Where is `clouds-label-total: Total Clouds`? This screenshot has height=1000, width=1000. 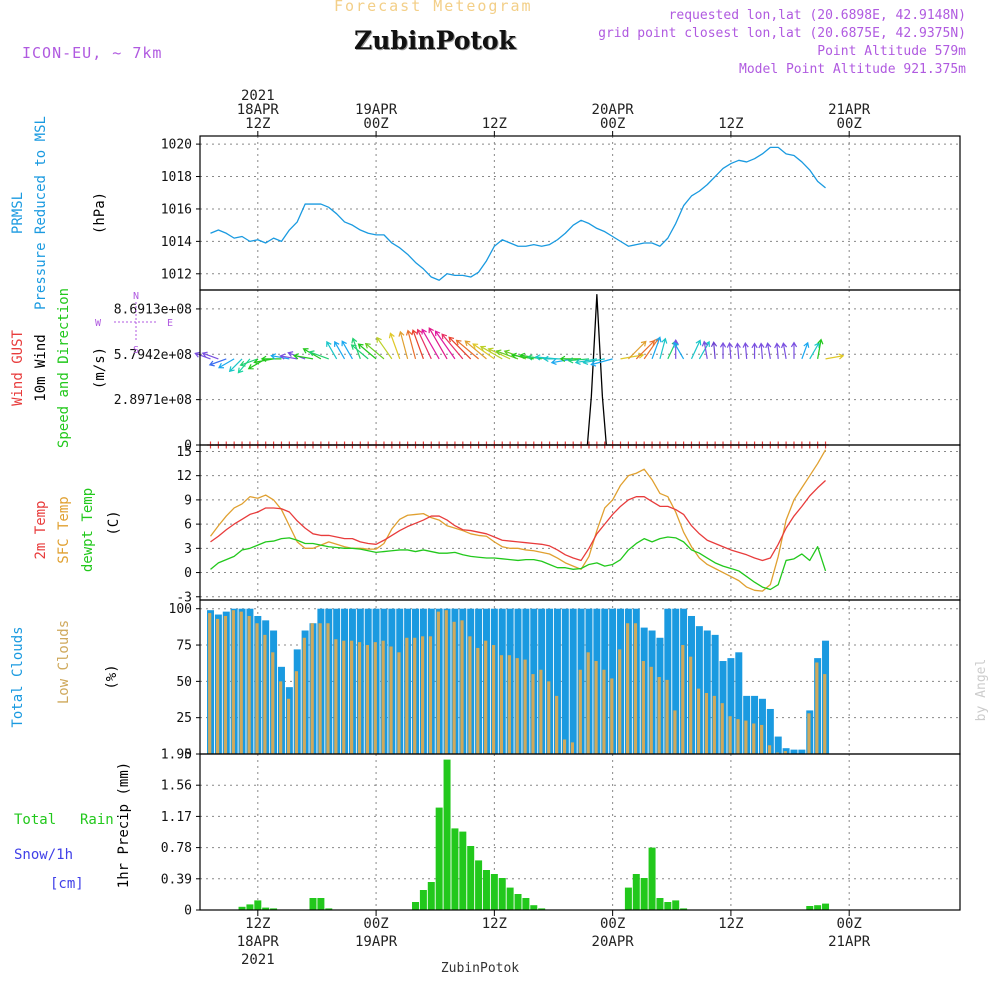
clouds-label-total: Total Clouds is located at coordinates (18, 676).